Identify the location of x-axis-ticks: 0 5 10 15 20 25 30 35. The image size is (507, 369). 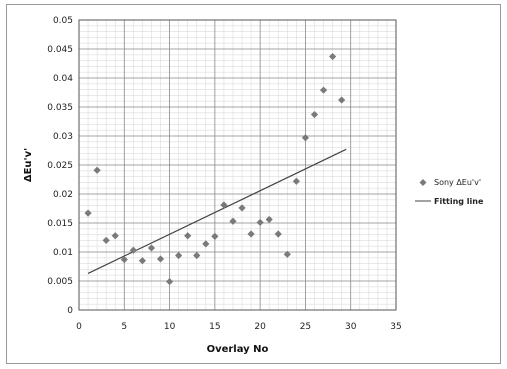
(239, 327).